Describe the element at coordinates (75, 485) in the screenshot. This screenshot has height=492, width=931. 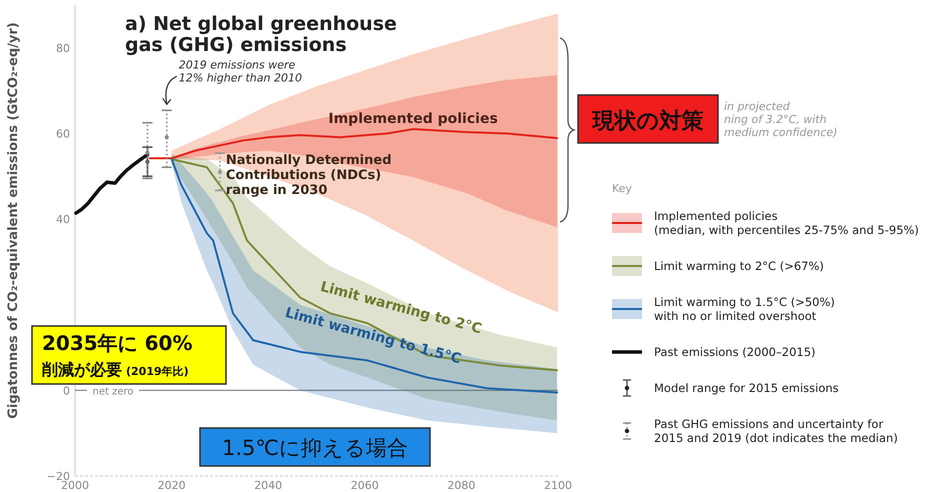
I see `x-tick-label: 2000` at that location.